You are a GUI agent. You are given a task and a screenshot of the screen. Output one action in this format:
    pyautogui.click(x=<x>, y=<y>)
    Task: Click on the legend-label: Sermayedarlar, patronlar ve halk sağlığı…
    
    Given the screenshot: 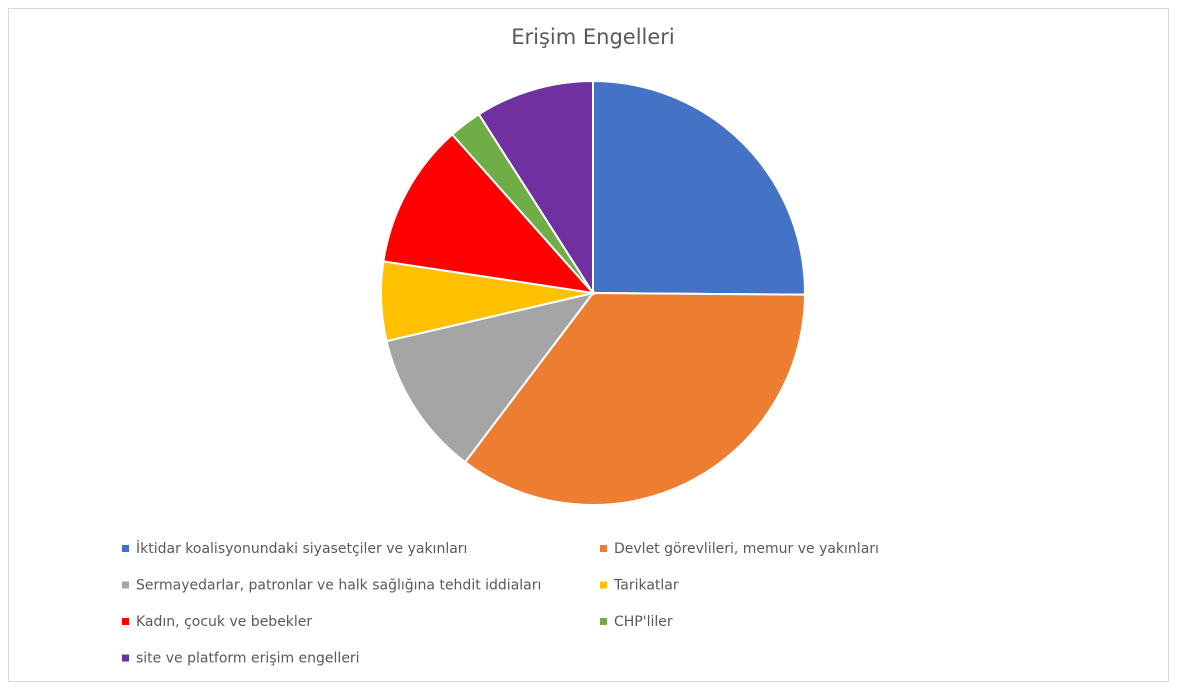 What is the action you would take?
    pyautogui.click(x=338, y=586)
    